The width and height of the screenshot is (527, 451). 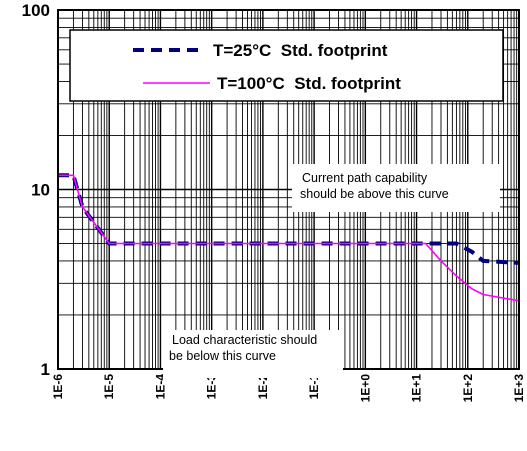 I want to click on y-tick-label: 10, so click(x=40, y=190).